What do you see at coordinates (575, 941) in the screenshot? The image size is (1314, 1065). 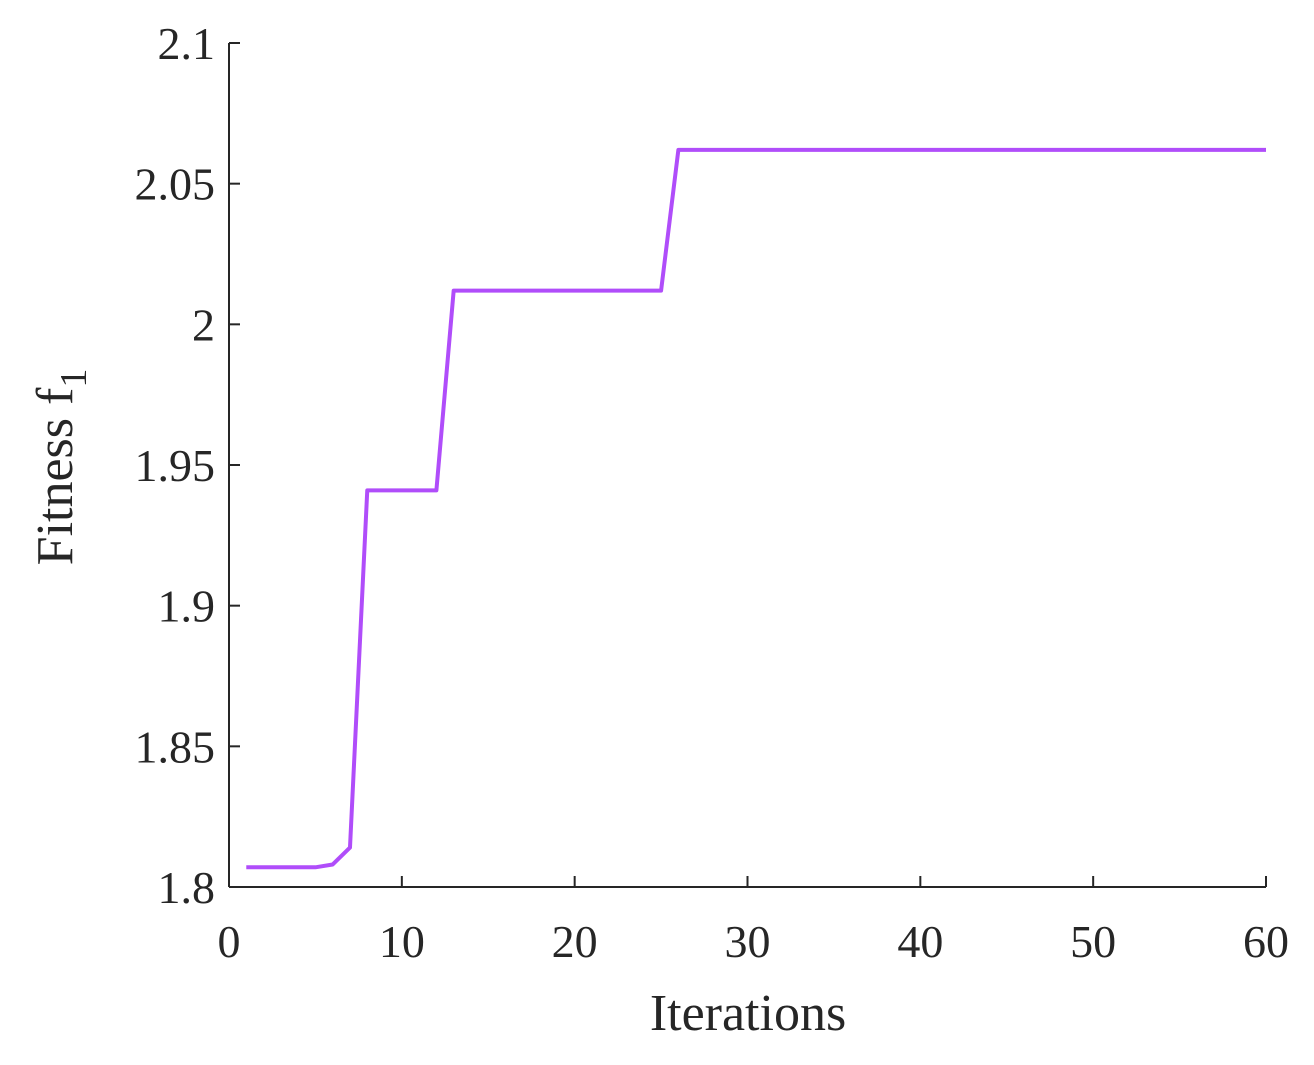 I see `x-tick-label: 20` at bounding box center [575, 941].